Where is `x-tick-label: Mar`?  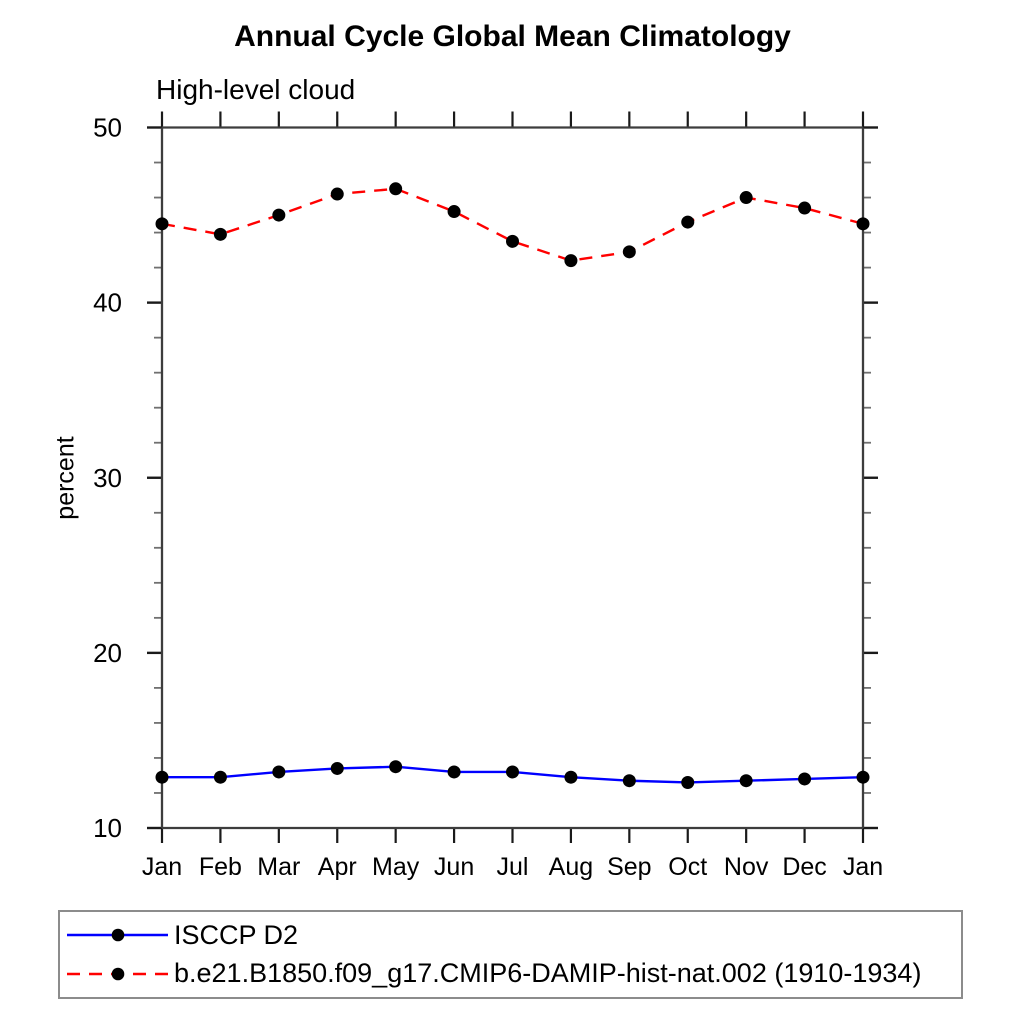 x-tick-label: Mar is located at coordinates (278, 867).